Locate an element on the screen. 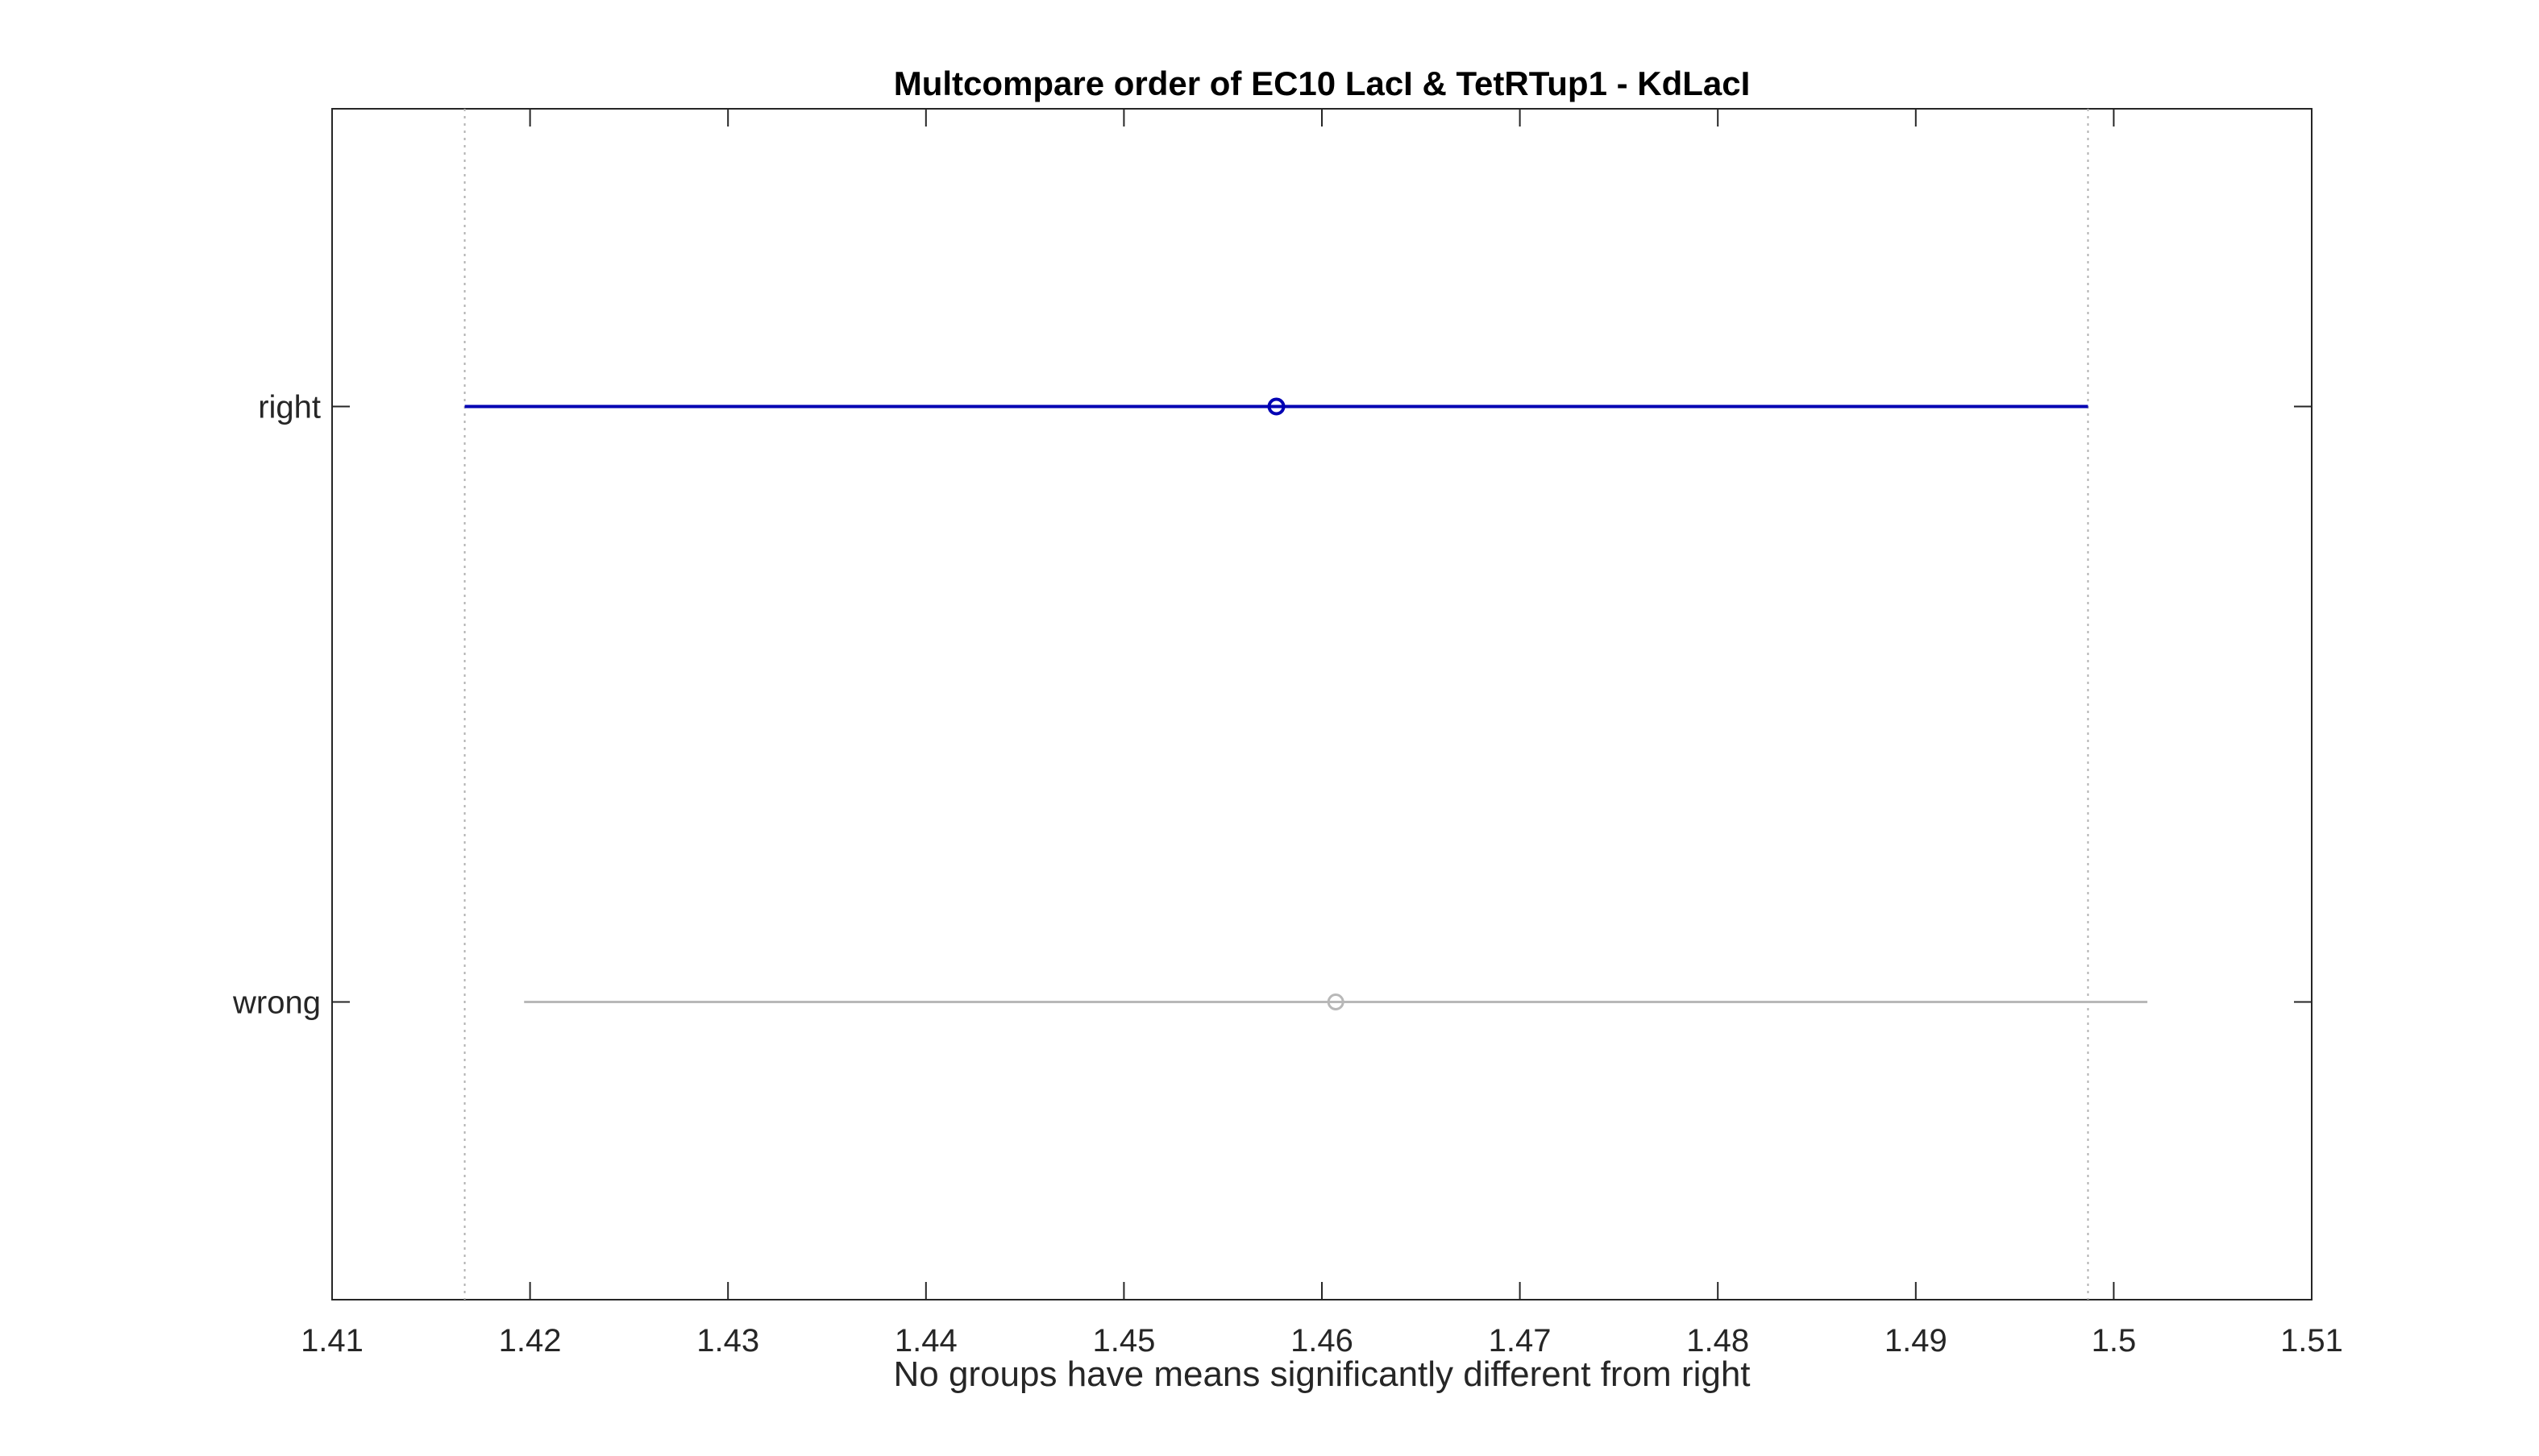 The width and height of the screenshot is (2539, 1456). x-tick-label: 1.43 is located at coordinates (727, 1341).